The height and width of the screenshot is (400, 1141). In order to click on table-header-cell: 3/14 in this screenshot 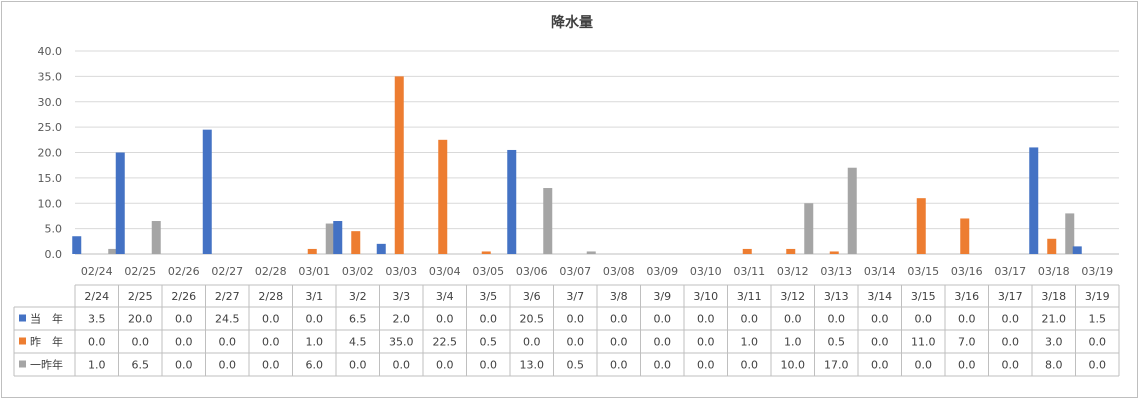, I will do `click(879, 296)`.